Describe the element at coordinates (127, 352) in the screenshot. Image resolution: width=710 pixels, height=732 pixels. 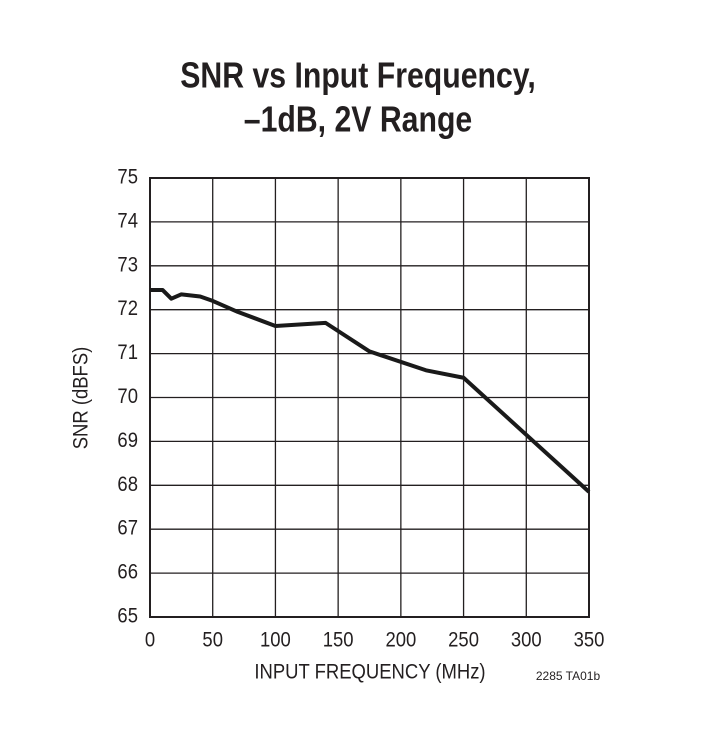
I see `y-tick-label: 71` at that location.